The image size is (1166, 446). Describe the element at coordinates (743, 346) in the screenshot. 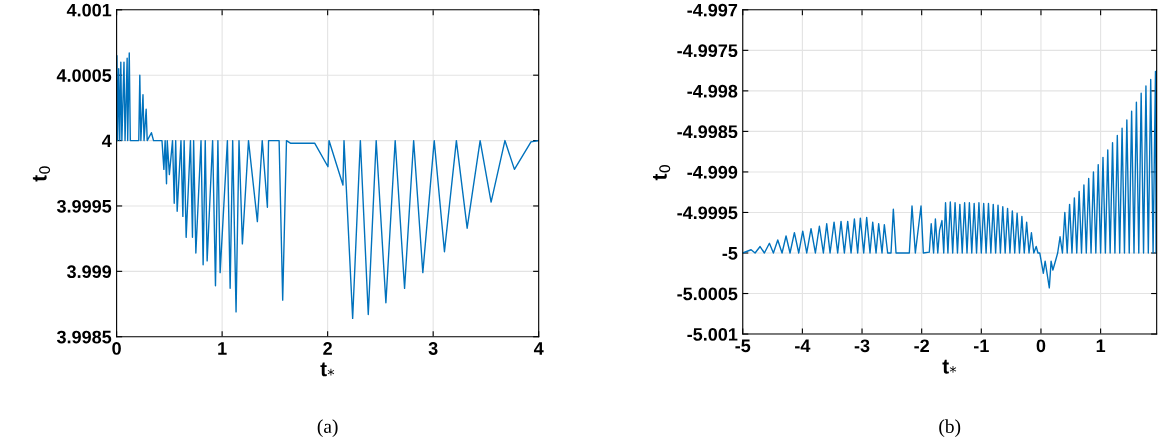

I see `x-tick-label: -5` at that location.